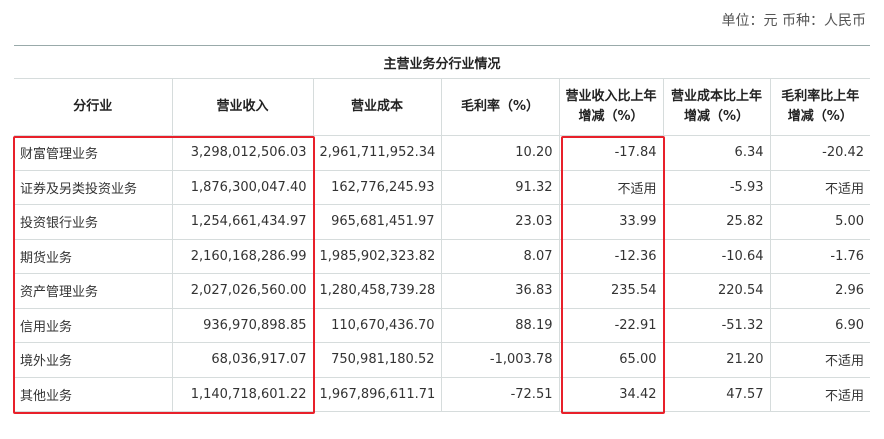 The image size is (884, 439). Describe the element at coordinates (820, 153) in the screenshot. I see `cell: -20.42` at that location.